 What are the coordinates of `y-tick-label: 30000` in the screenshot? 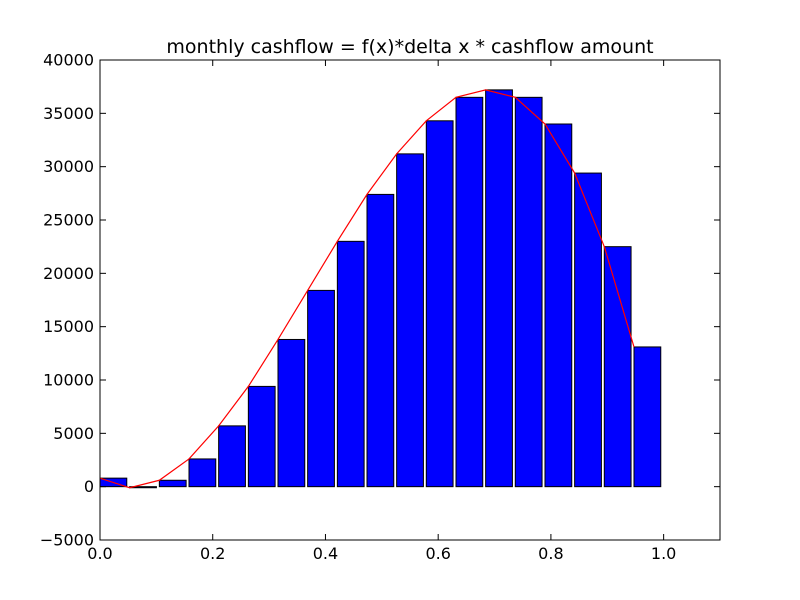 It's located at (68, 166).